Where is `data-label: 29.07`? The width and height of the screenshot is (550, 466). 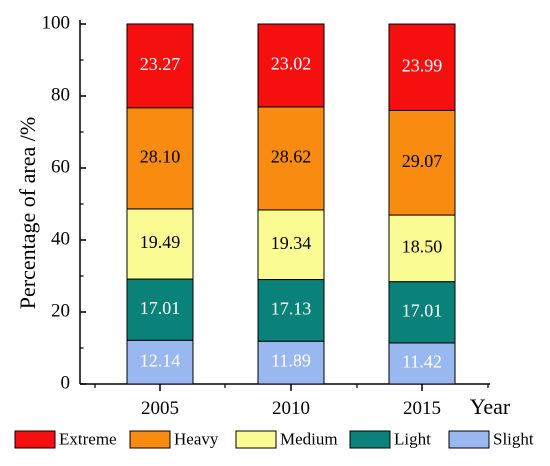 data-label: 29.07 is located at coordinates (422, 161).